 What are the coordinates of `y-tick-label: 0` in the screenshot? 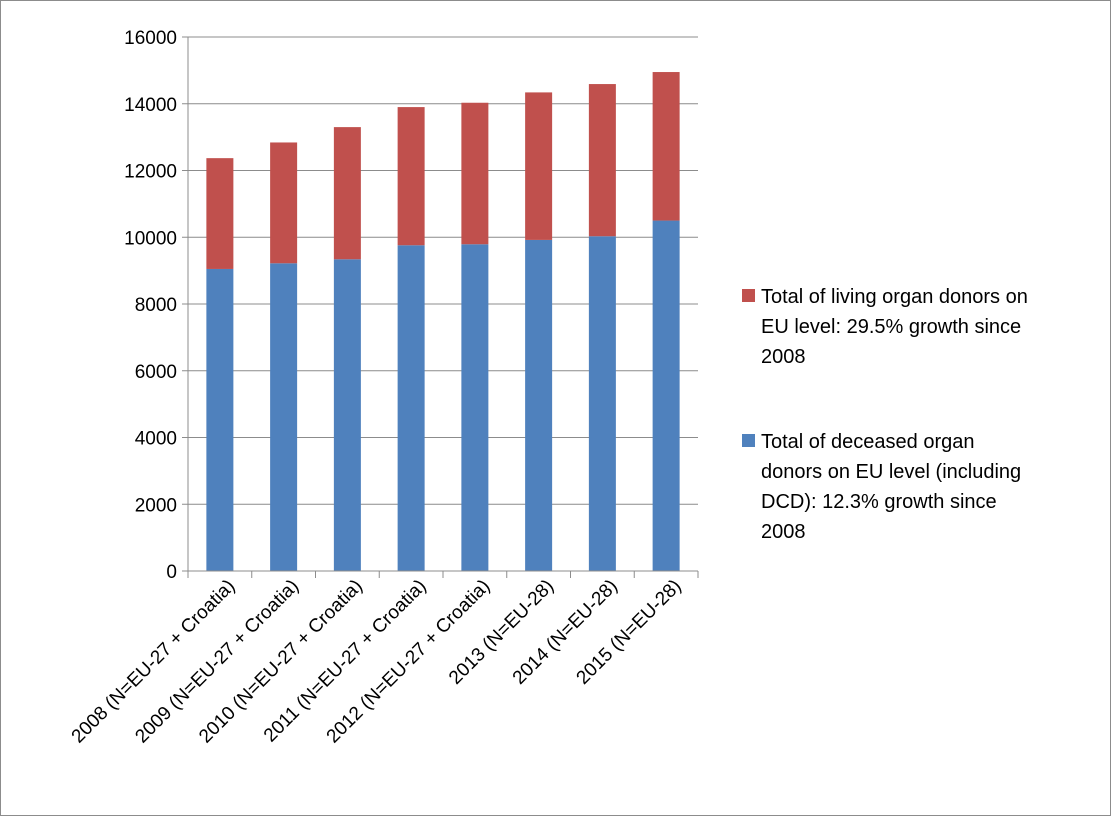 It's located at (171, 572).